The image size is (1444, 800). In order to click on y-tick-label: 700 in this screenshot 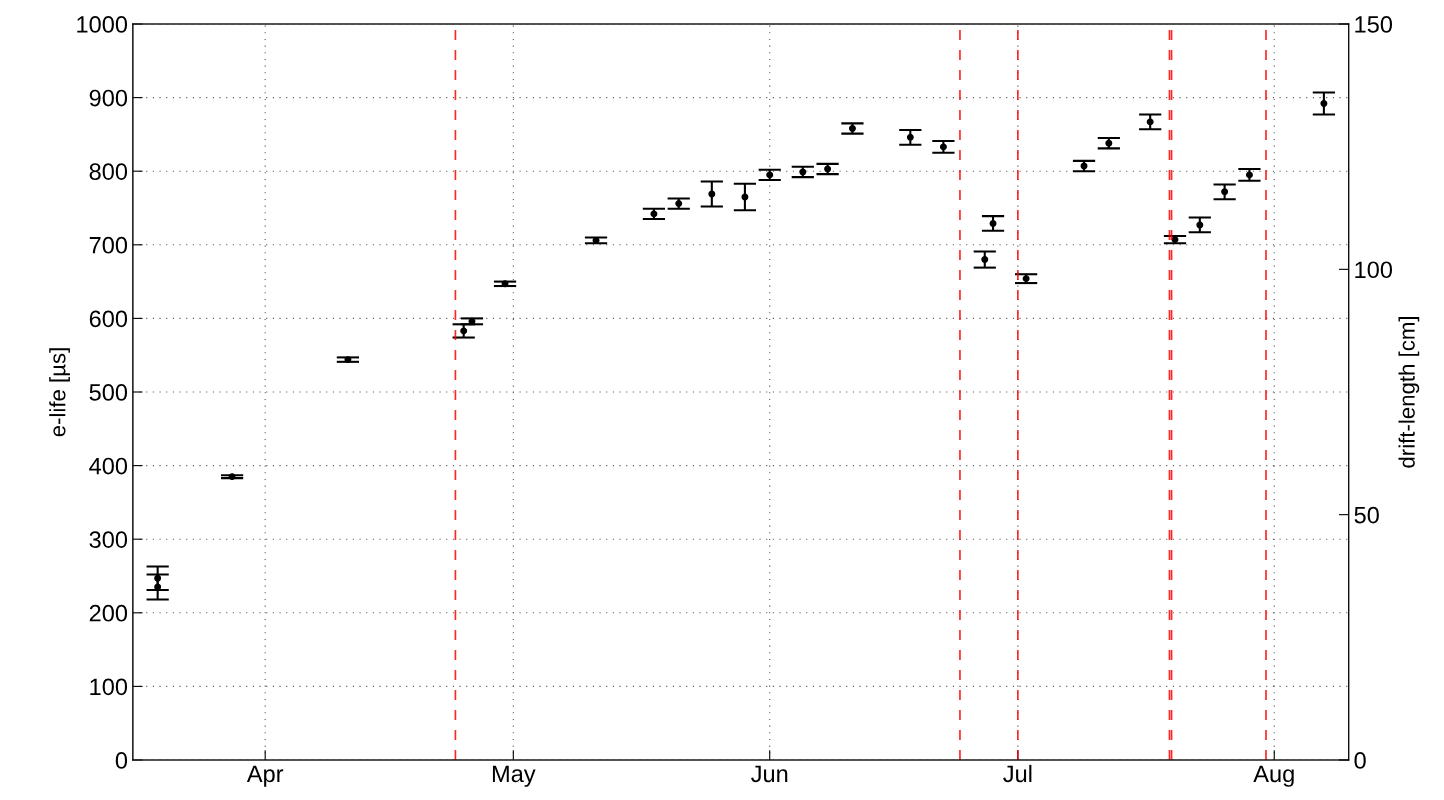, I will do `click(108, 245)`.